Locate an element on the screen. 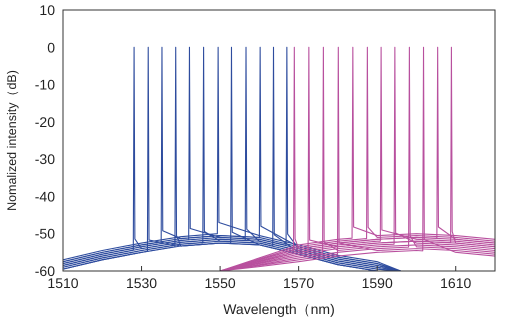 The width and height of the screenshot is (511, 320). x-axis-title: Wavelength（nm) is located at coordinates (279, 309).